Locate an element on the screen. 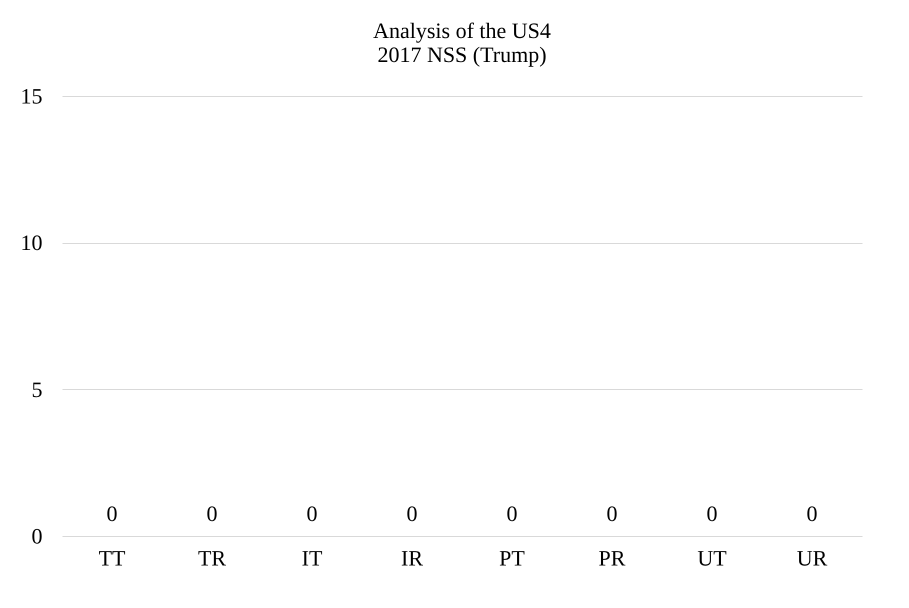  x-tick-label: PR is located at coordinates (612, 558).